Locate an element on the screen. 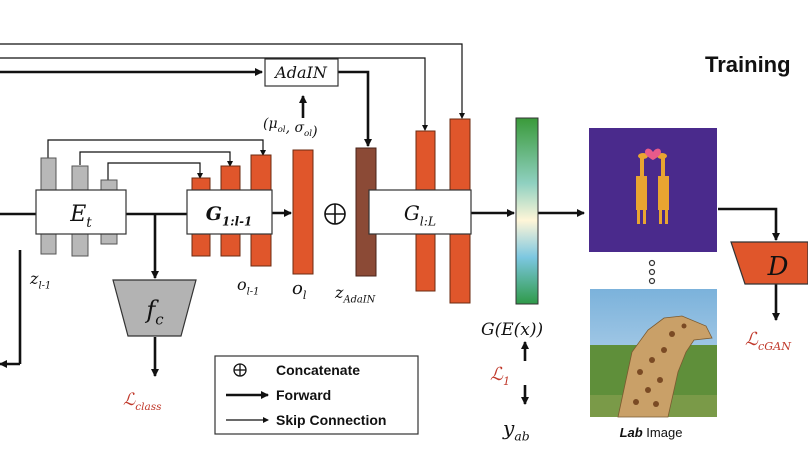  o-l-label: ol is located at coordinates (299, 290).